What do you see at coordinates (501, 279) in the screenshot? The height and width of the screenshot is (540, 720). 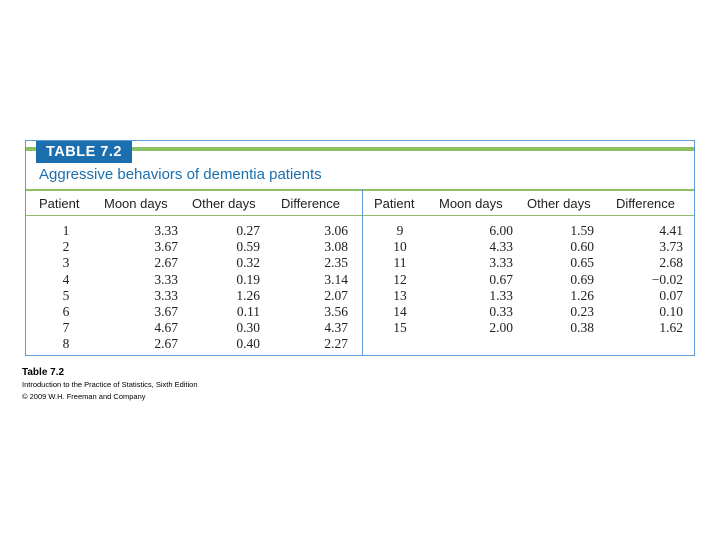 I see `cell-moon-days-right: 0.67` at bounding box center [501, 279].